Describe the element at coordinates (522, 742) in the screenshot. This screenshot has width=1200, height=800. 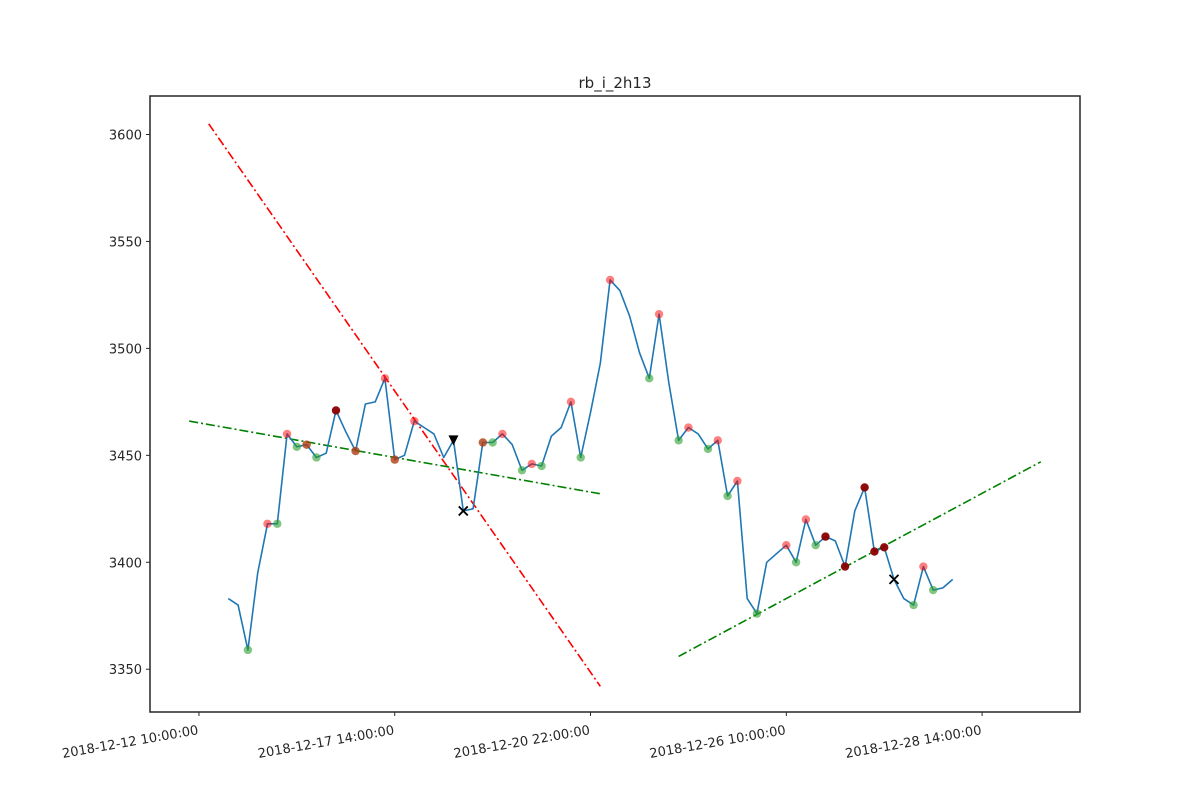
I see `x-tick-label-3: 2018-12-20 22:00:00` at that location.